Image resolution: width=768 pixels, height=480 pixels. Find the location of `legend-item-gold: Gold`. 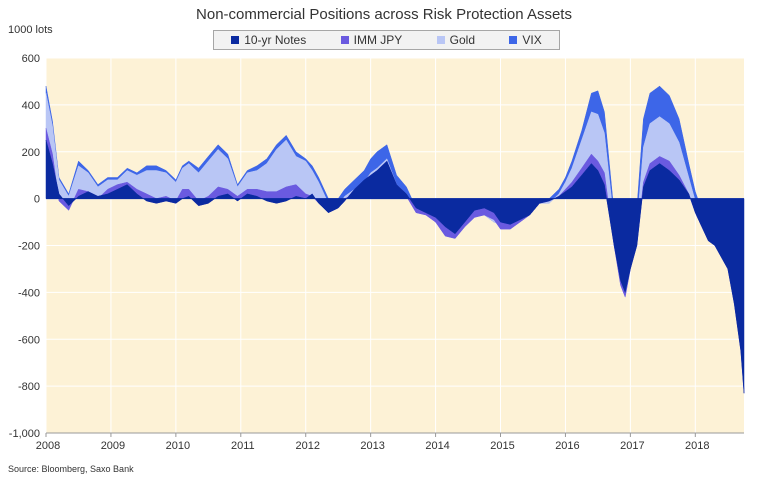

legend-item-gold: Gold is located at coordinates (456, 40).